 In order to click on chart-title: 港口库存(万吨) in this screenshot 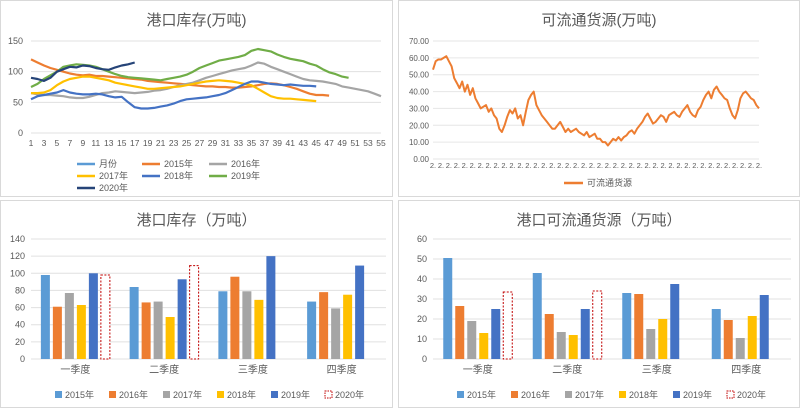, I will do `click(196, 20)`.